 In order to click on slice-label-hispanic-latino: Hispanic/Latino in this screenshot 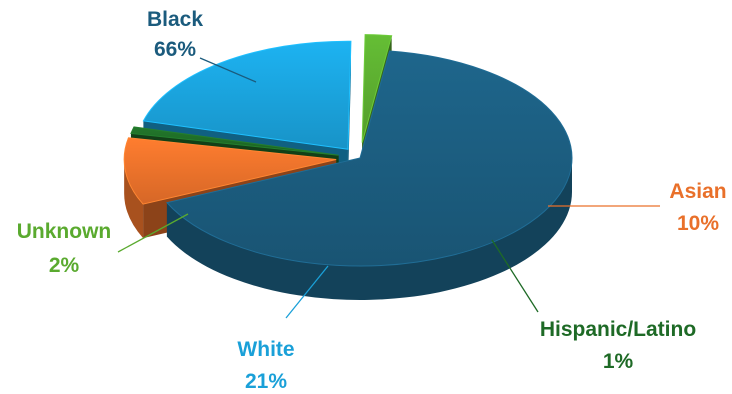, I will do `click(618, 329)`.